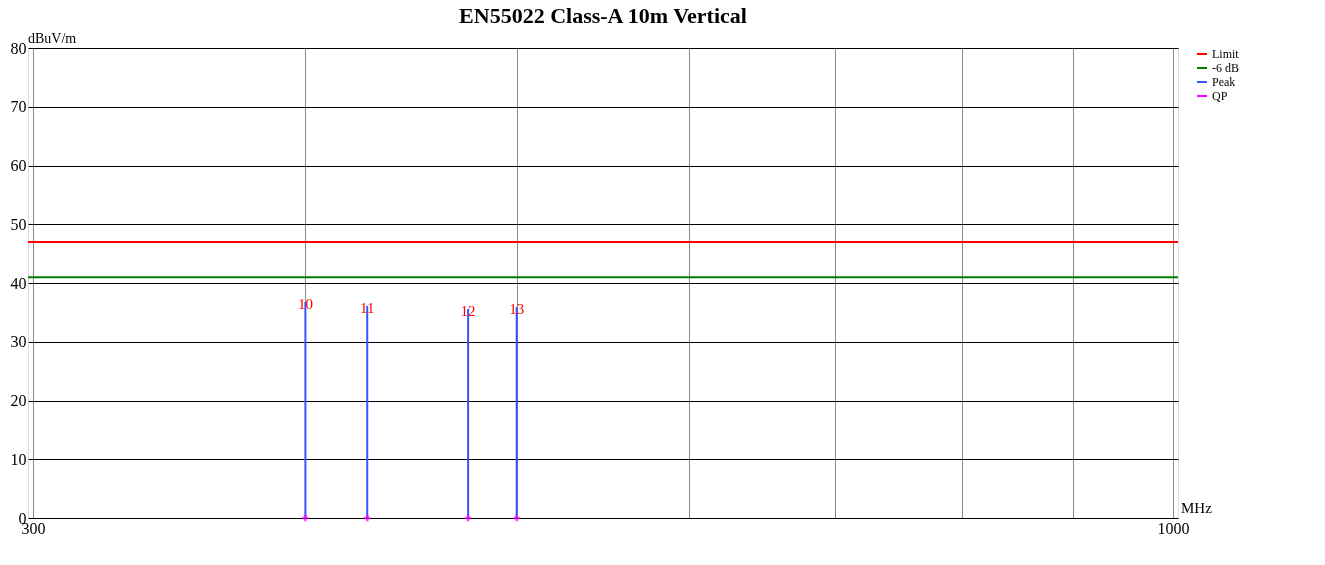 This screenshot has width=1325, height=565. I want to click on y-tick-label: 20, so click(18, 400).